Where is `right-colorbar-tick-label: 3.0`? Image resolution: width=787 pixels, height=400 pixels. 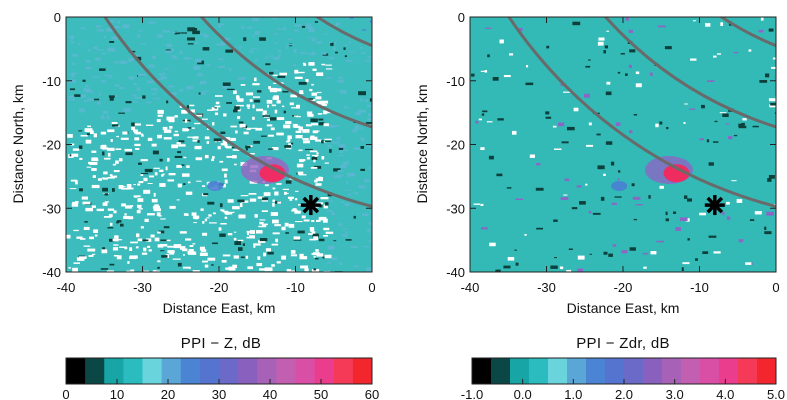
right-colorbar-tick-label: 3.0 is located at coordinates (675, 393).